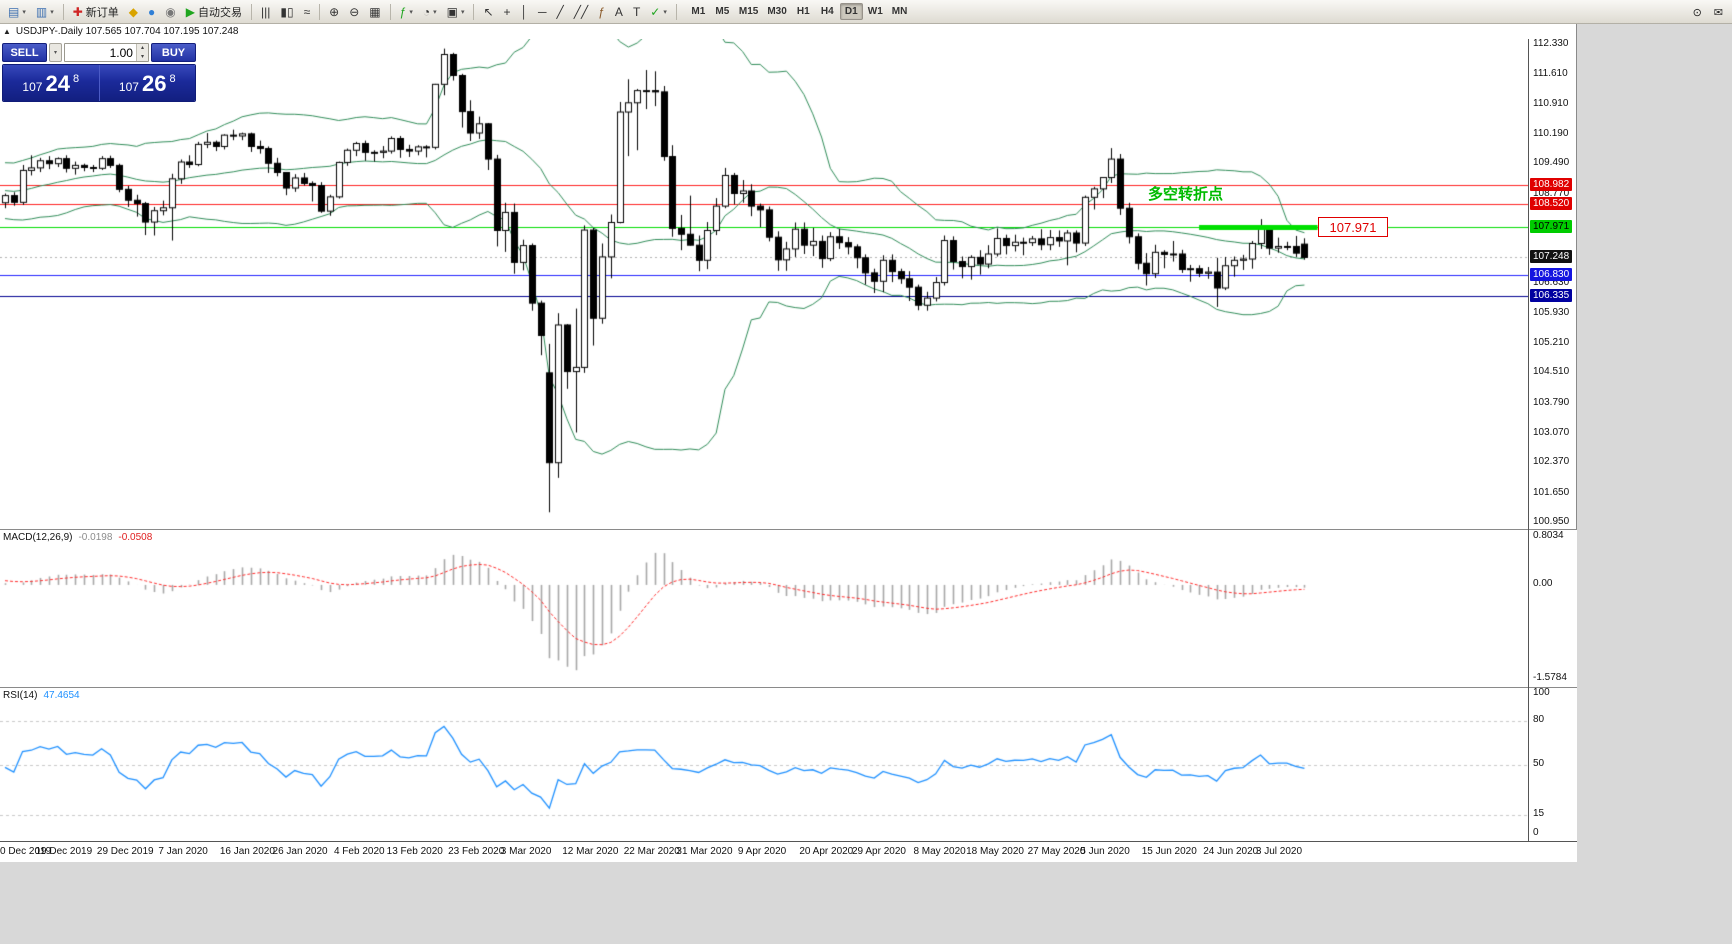 The width and height of the screenshot is (1732, 944). I want to click on timeframe-w1-button: W1, so click(875, 11).